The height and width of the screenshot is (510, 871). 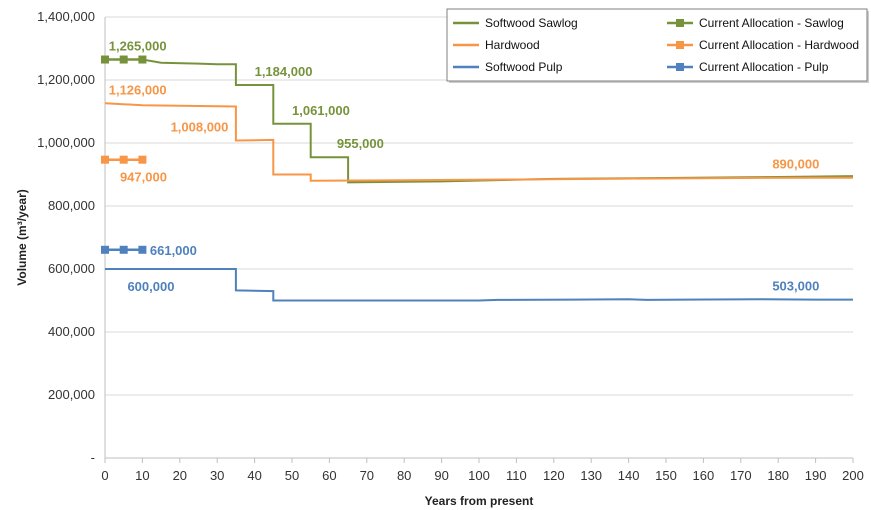 What do you see at coordinates (478, 142) in the screenshot?
I see `series-line-hardwood` at bounding box center [478, 142].